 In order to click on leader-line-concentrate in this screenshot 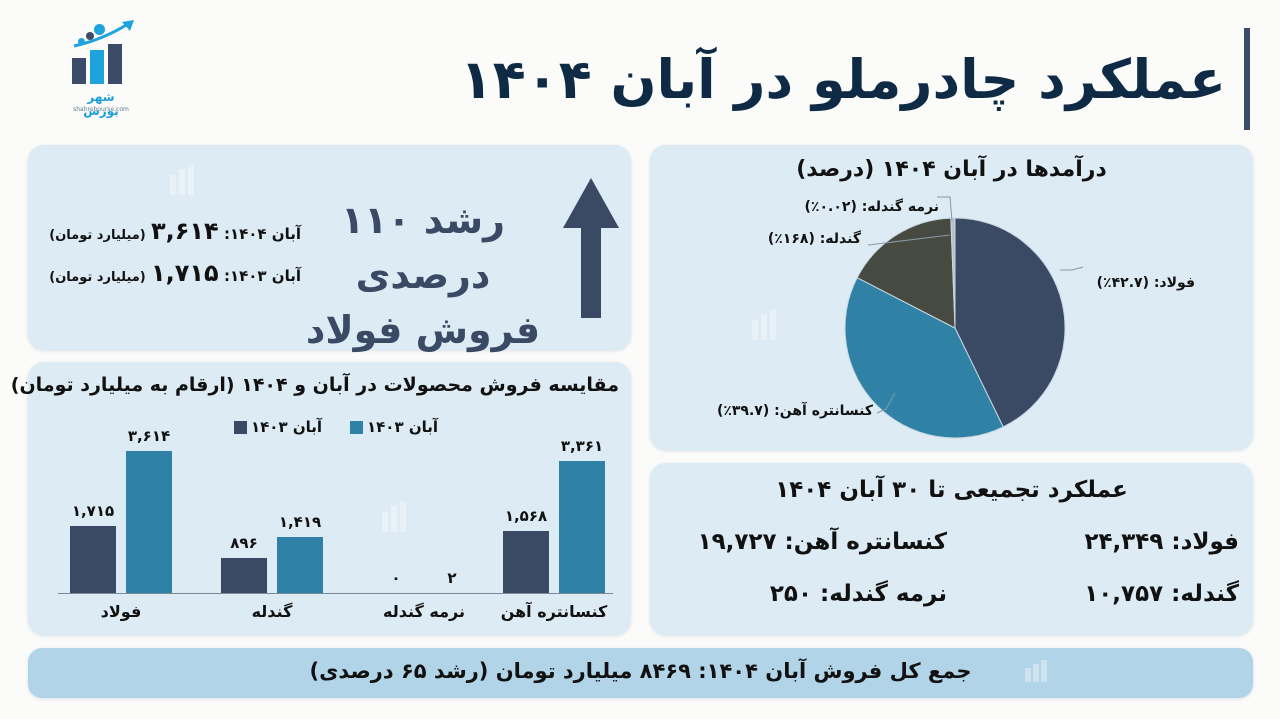, I will do `click(886, 403)`.